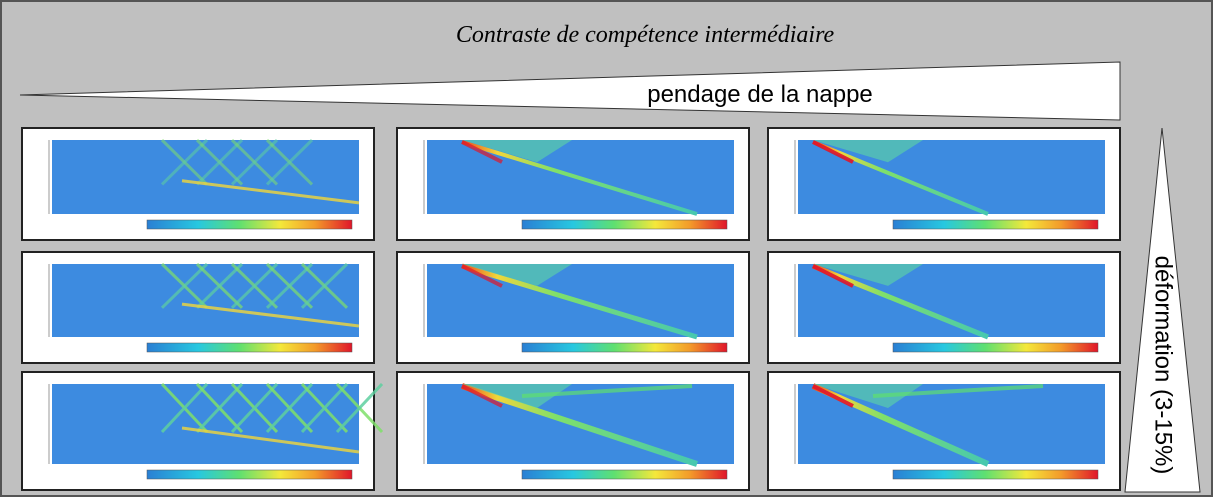 This screenshot has height=497, width=1213. Describe the element at coordinates (645, 35) in the screenshot. I see `figure-title: Contraste de compétence intermédiaire` at that location.